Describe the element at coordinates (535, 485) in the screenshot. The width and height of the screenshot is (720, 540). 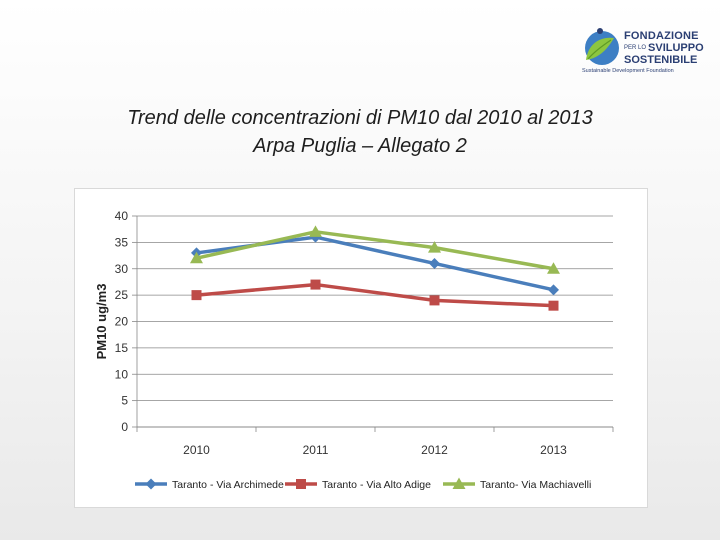
I see `legend-label: Taranto- Via Machiavelli` at that location.